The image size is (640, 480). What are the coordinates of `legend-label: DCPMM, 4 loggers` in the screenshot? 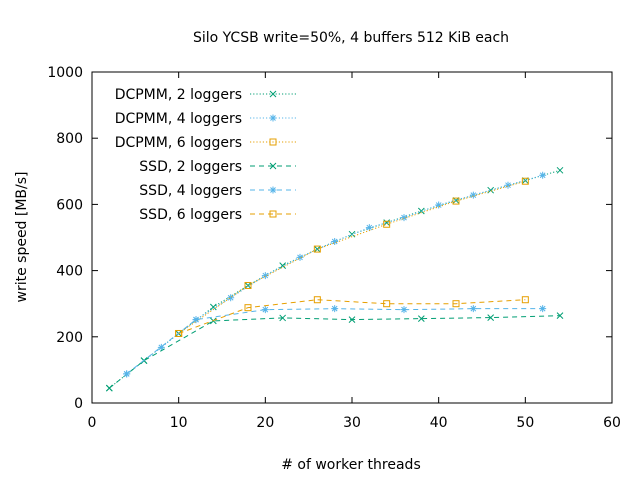 It's located at (178, 119).